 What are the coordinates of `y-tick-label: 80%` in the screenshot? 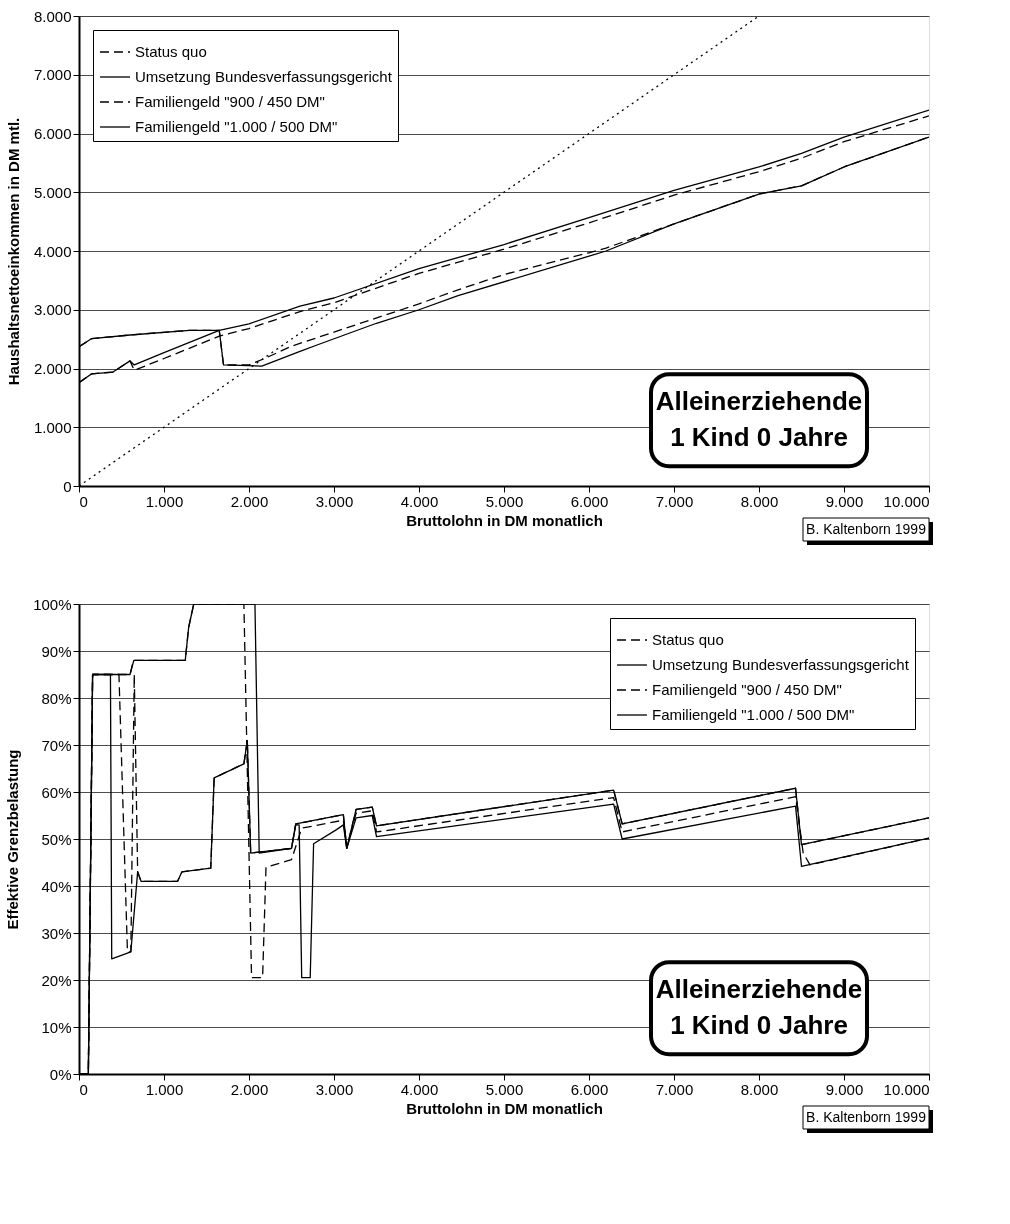 It's located at (56, 698).